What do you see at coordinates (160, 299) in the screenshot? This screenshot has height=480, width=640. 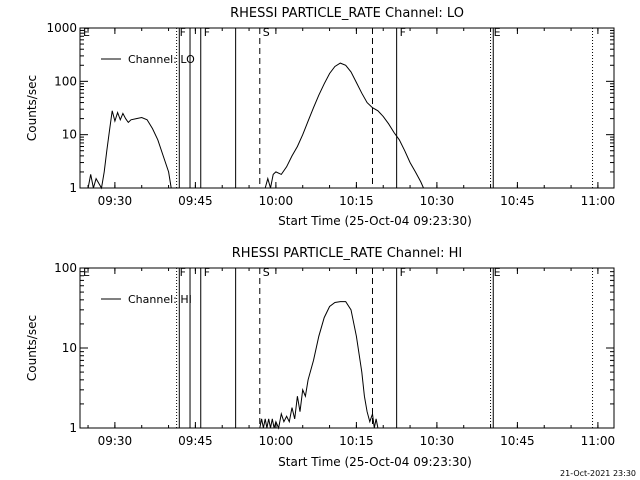 I see `legend-label: Channel: HI` at bounding box center [160, 299].